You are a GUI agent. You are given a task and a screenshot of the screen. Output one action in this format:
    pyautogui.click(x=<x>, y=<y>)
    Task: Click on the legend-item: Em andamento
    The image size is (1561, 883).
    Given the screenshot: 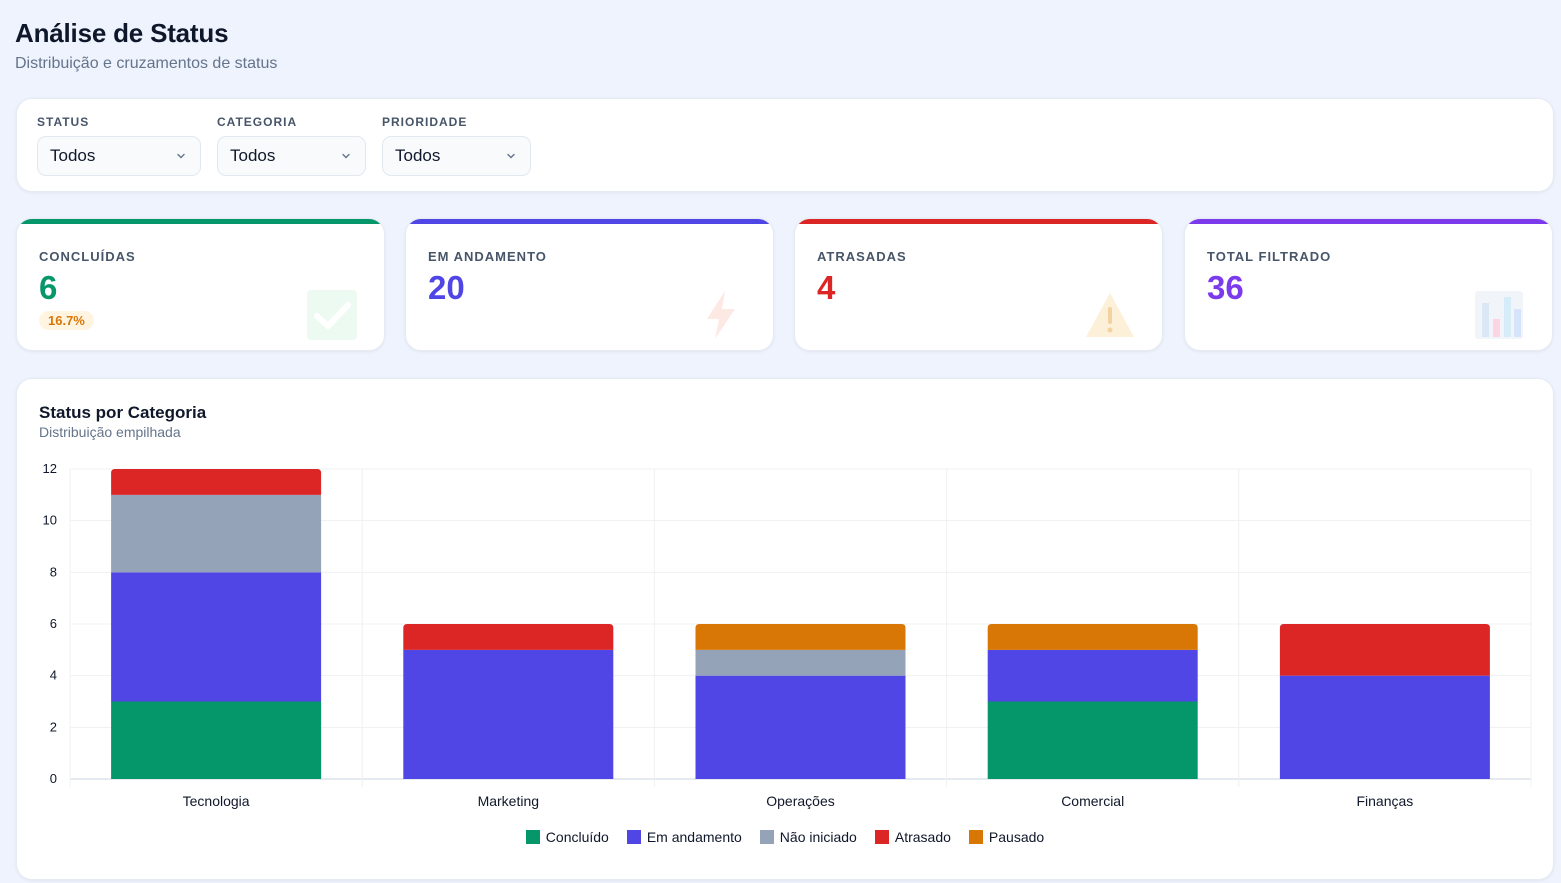 What is the action you would take?
    pyautogui.click(x=684, y=837)
    